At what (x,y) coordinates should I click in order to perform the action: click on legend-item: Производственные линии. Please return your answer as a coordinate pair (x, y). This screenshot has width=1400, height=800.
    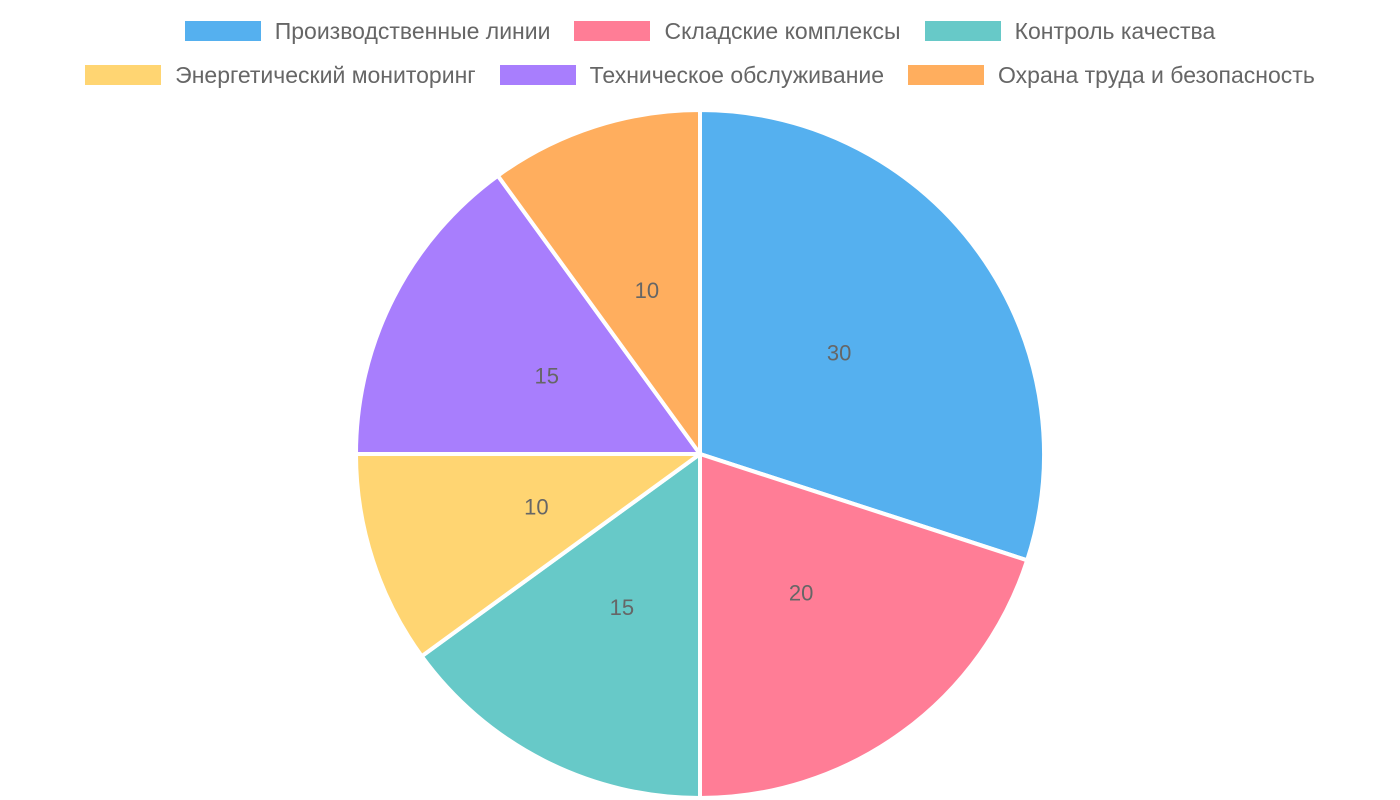
    Looking at the image, I should click on (367, 31).